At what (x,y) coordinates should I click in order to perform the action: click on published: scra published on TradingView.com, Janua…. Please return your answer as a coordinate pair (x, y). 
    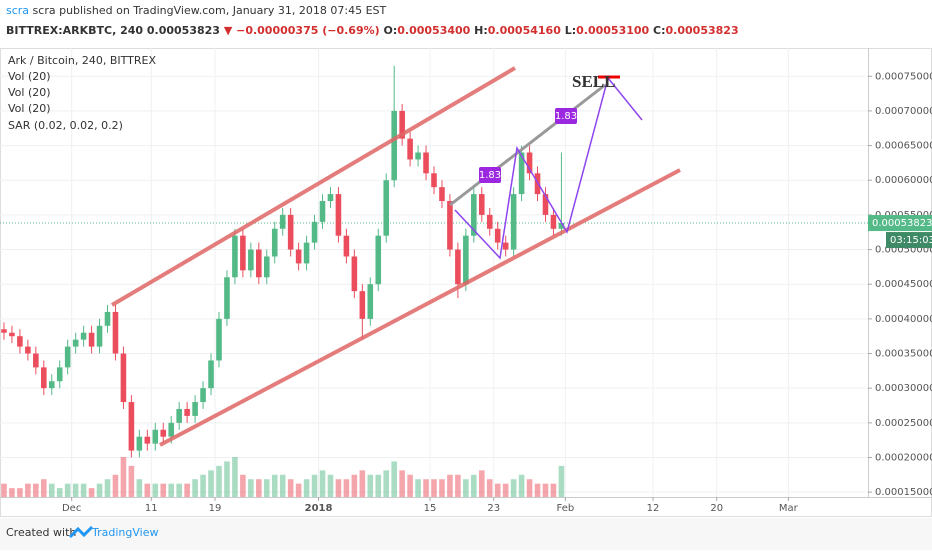
    Looking at the image, I should click on (210, 10).